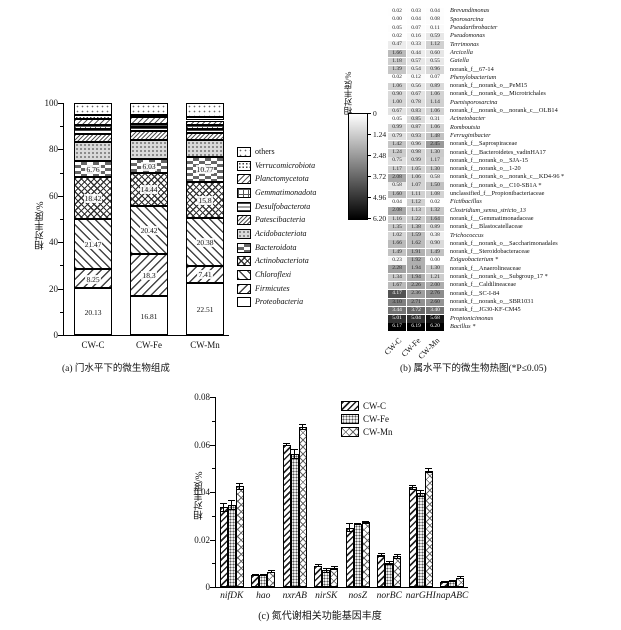 The image size is (621, 630). I want to click on heatmap-cell: 5.04, so click(416, 319).